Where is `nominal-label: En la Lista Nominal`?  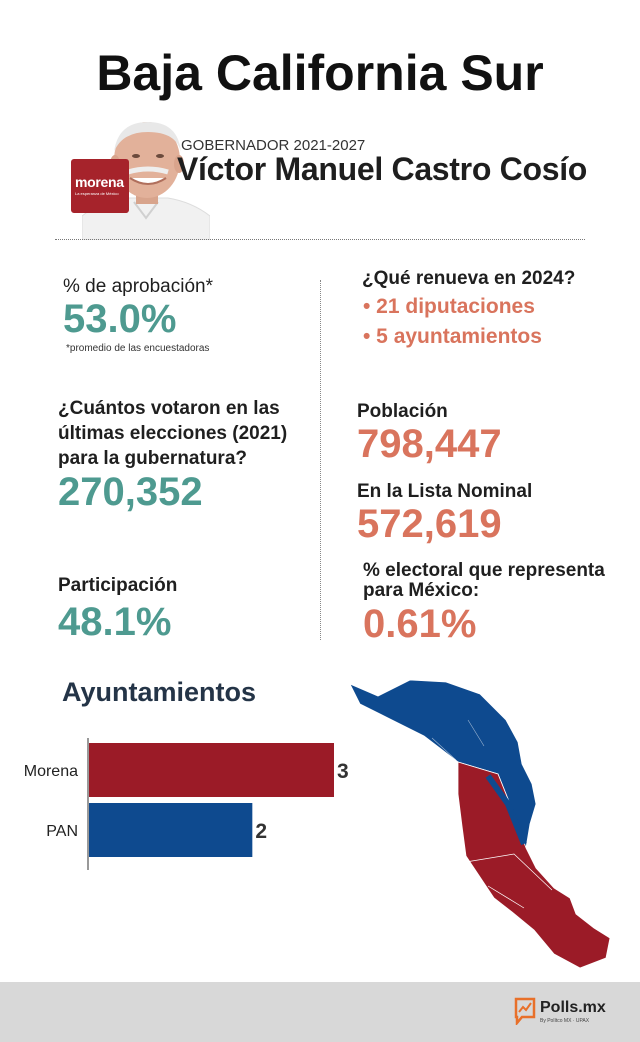 nominal-label: En la Lista Nominal is located at coordinates (445, 491).